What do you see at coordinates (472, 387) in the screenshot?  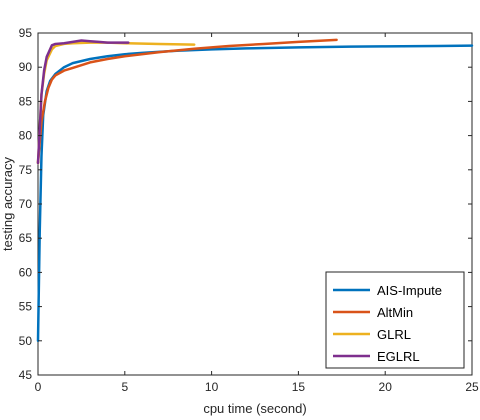 I see `x-tick-label: 25` at bounding box center [472, 387].